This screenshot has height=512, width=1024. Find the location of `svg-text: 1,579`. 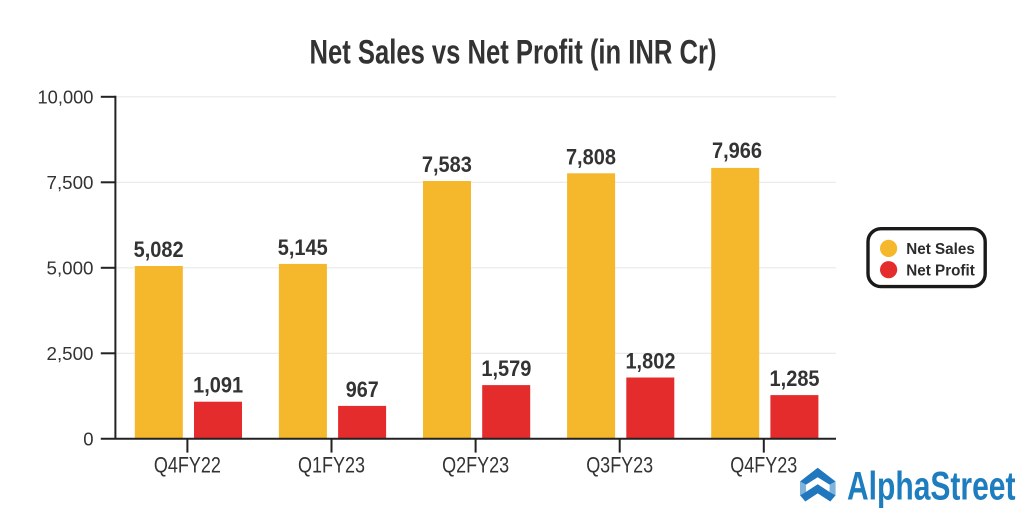

svg-text: 1,579 is located at coordinates (506, 368).